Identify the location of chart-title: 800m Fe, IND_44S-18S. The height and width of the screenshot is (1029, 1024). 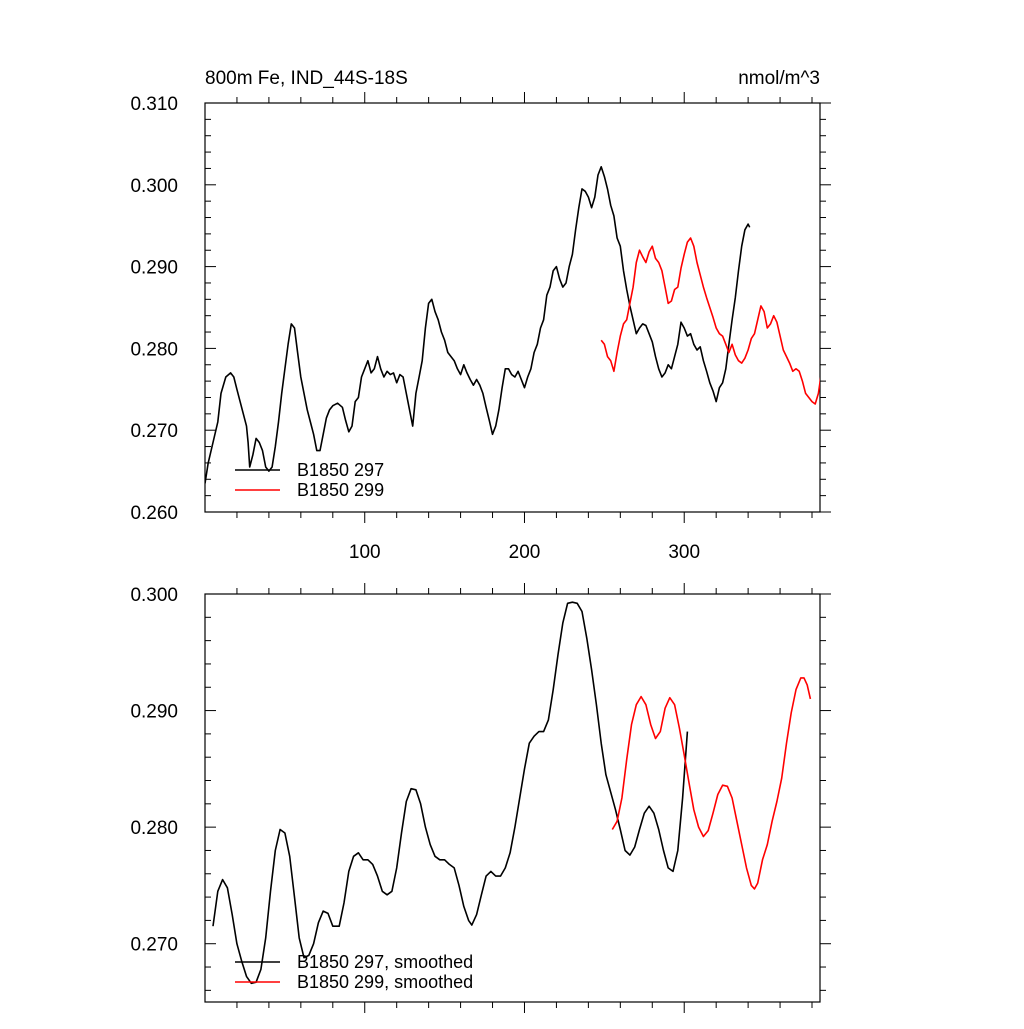
(306, 78).